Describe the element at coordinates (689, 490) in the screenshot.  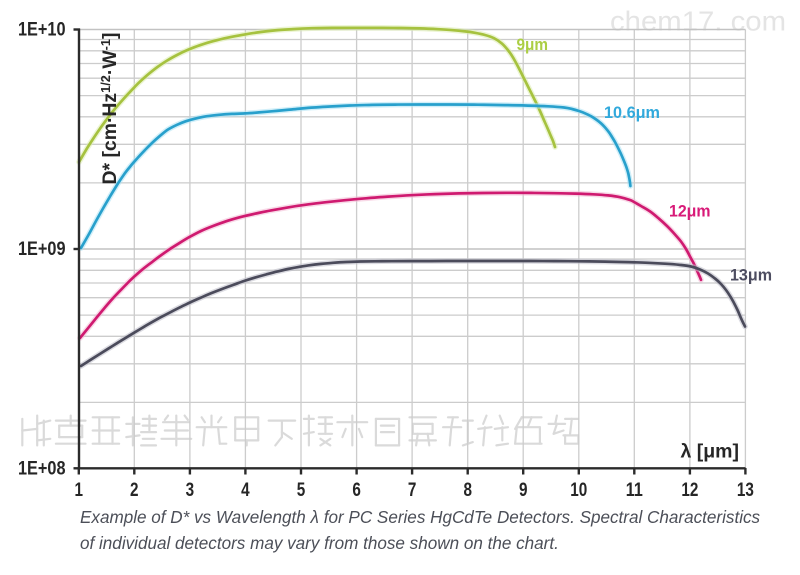
I see `svg-text: 12` at that location.